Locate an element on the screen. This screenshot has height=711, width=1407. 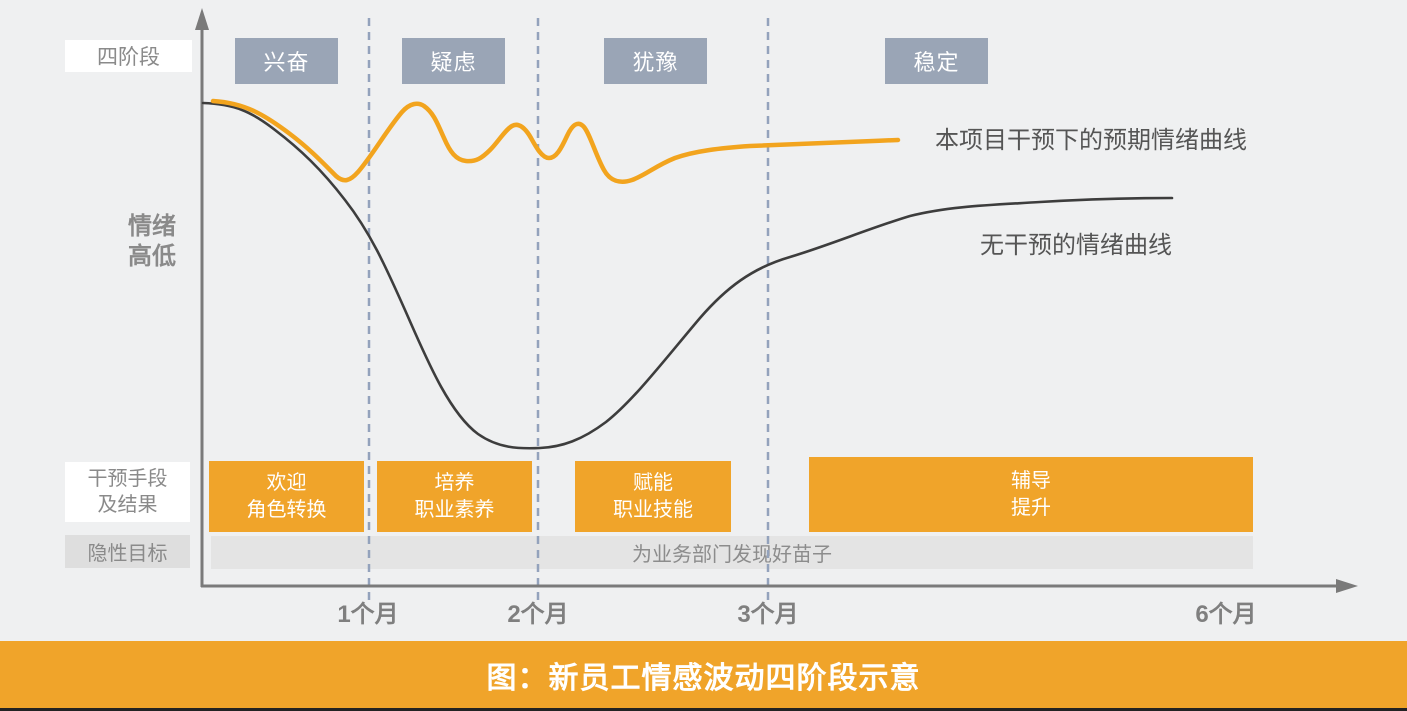
intervention-curve is located at coordinates (555, 141).